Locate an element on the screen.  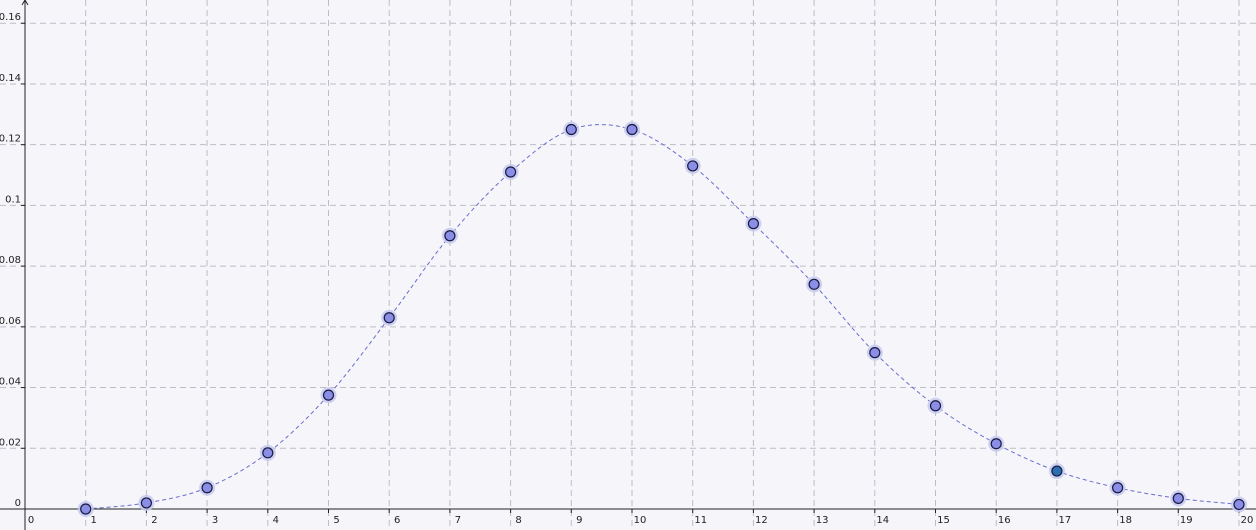
x-tick-label: 9 is located at coordinates (579, 520).